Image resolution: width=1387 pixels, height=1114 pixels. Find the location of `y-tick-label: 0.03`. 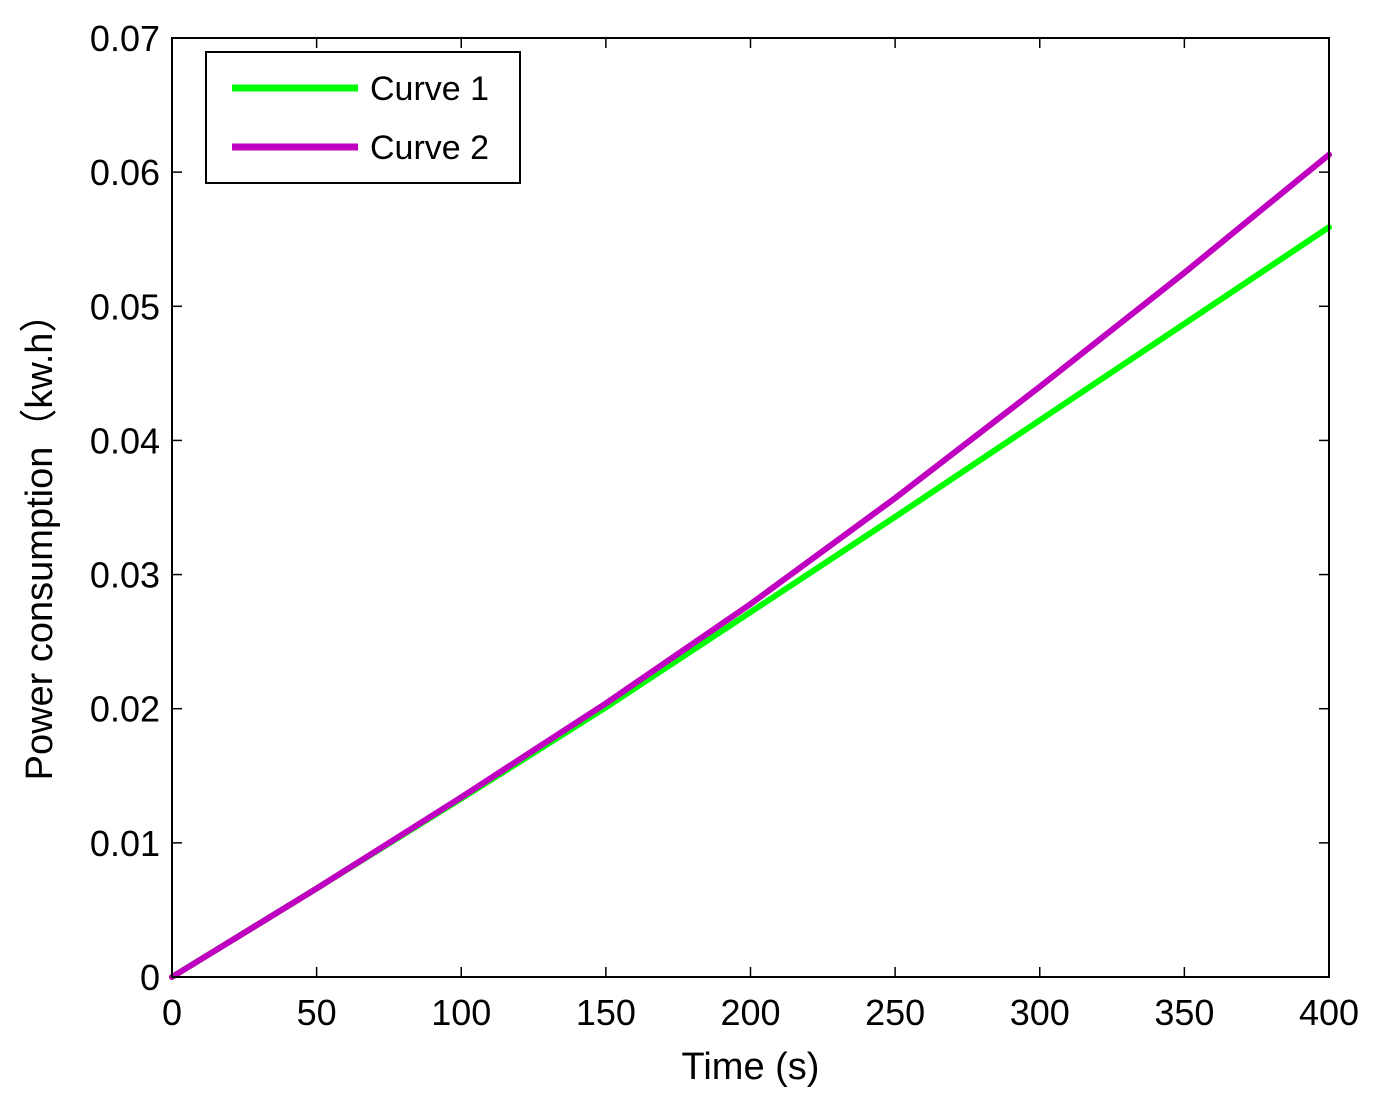

y-tick-label: 0.03 is located at coordinates (125, 575).